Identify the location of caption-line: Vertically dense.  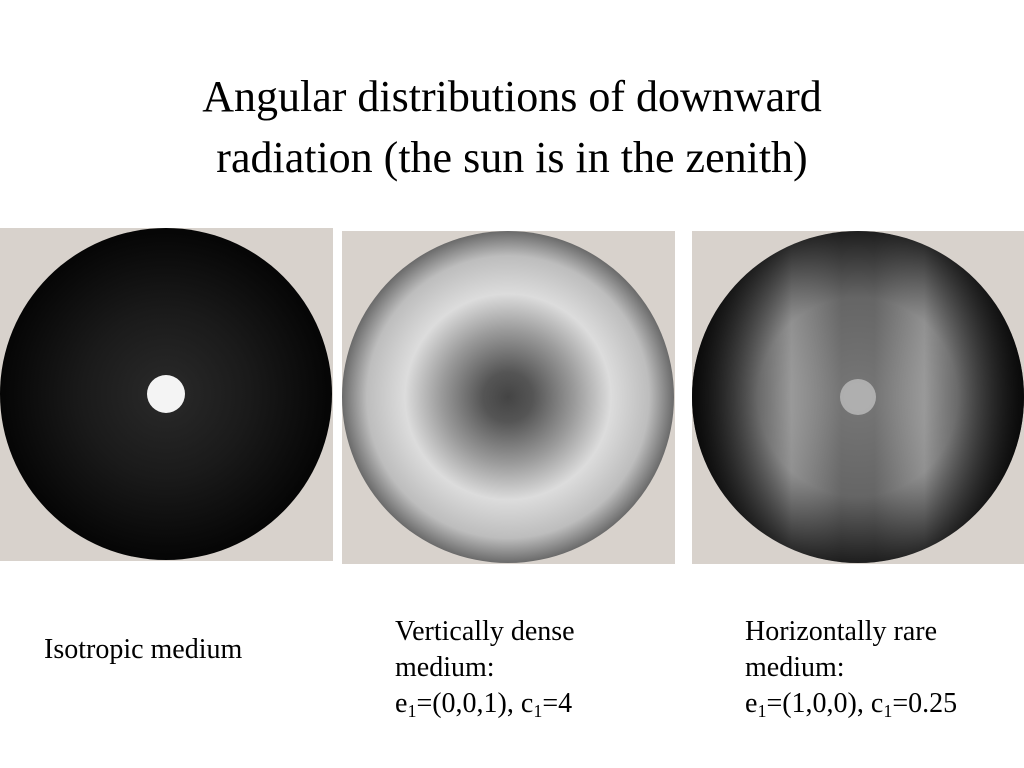
(485, 631).